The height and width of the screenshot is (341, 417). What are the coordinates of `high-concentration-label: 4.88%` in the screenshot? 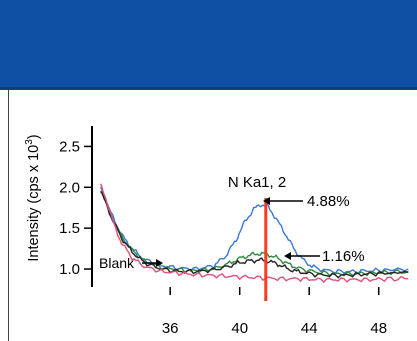 It's located at (328, 201).